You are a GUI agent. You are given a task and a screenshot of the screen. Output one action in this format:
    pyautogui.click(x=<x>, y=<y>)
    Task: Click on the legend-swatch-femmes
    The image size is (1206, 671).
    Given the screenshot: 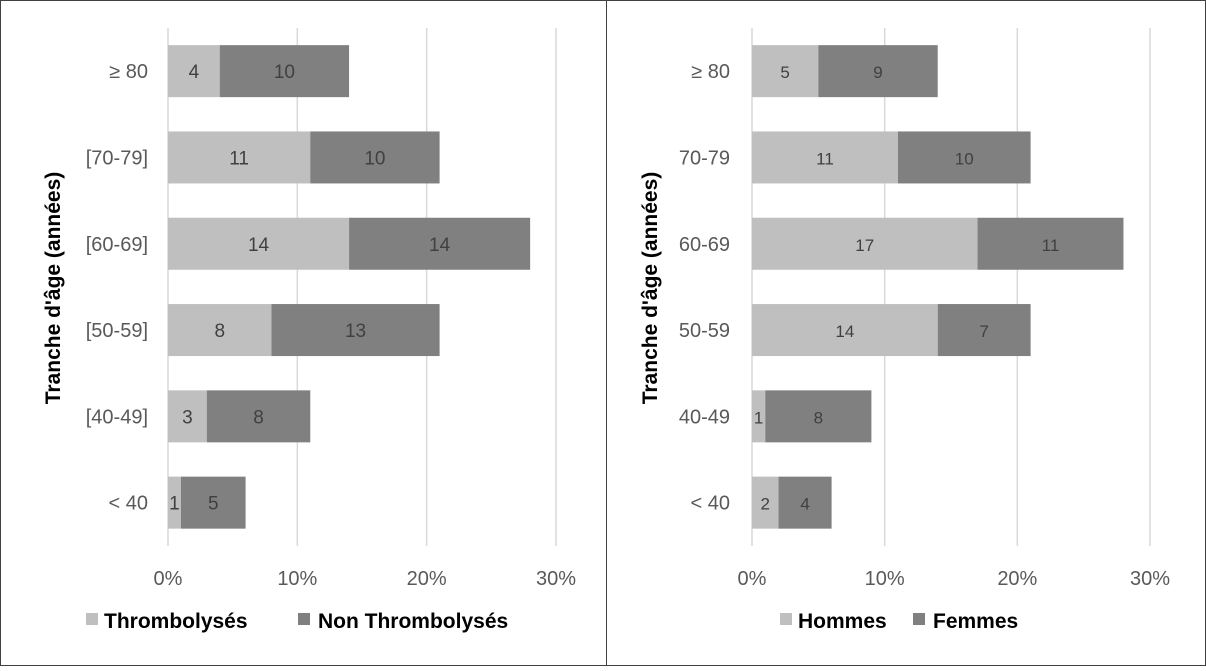 What is the action you would take?
    pyautogui.click(x=919, y=619)
    